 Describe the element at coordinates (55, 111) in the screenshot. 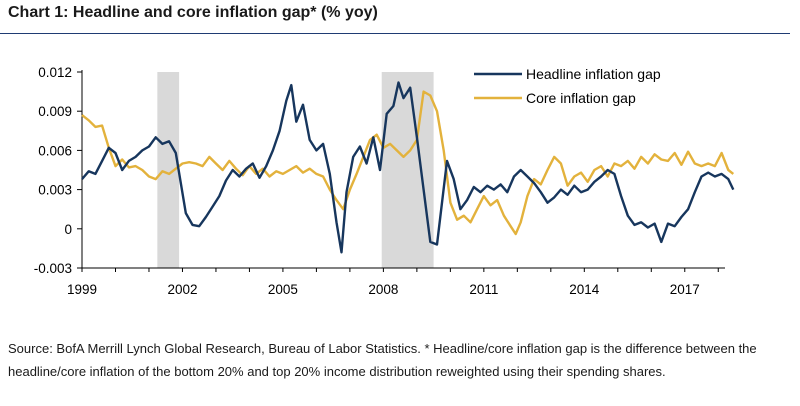

I see `y-tick-label: 0.009` at that location.